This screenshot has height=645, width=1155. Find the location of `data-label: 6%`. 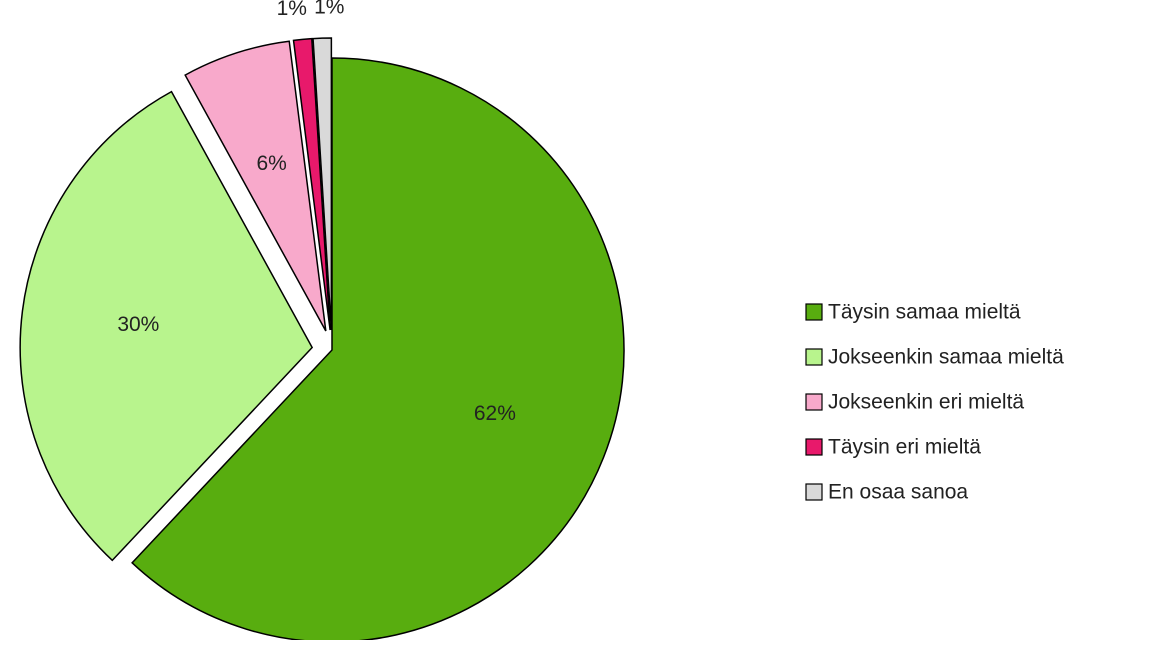

data-label: 6% is located at coordinates (272, 163).